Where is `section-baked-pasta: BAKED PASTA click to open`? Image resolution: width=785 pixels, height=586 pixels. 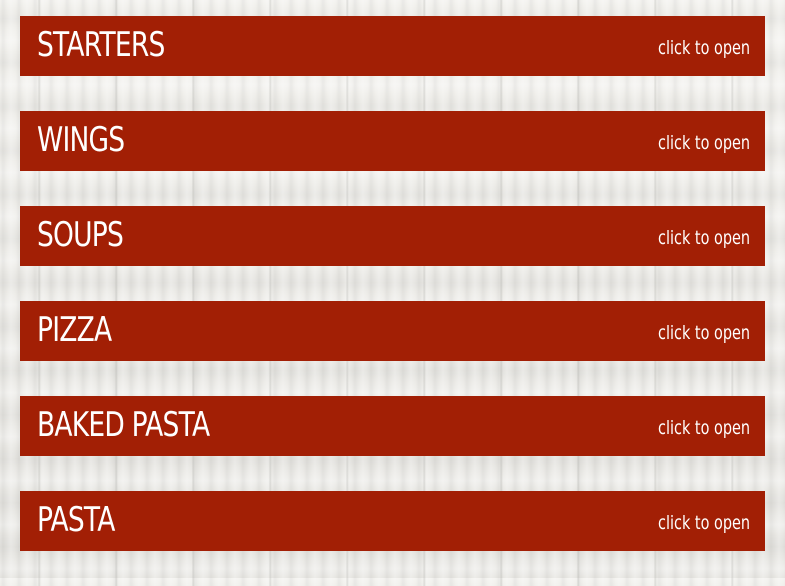
section-baked-pasta: BAKED PASTA click to open is located at coordinates (392, 426).